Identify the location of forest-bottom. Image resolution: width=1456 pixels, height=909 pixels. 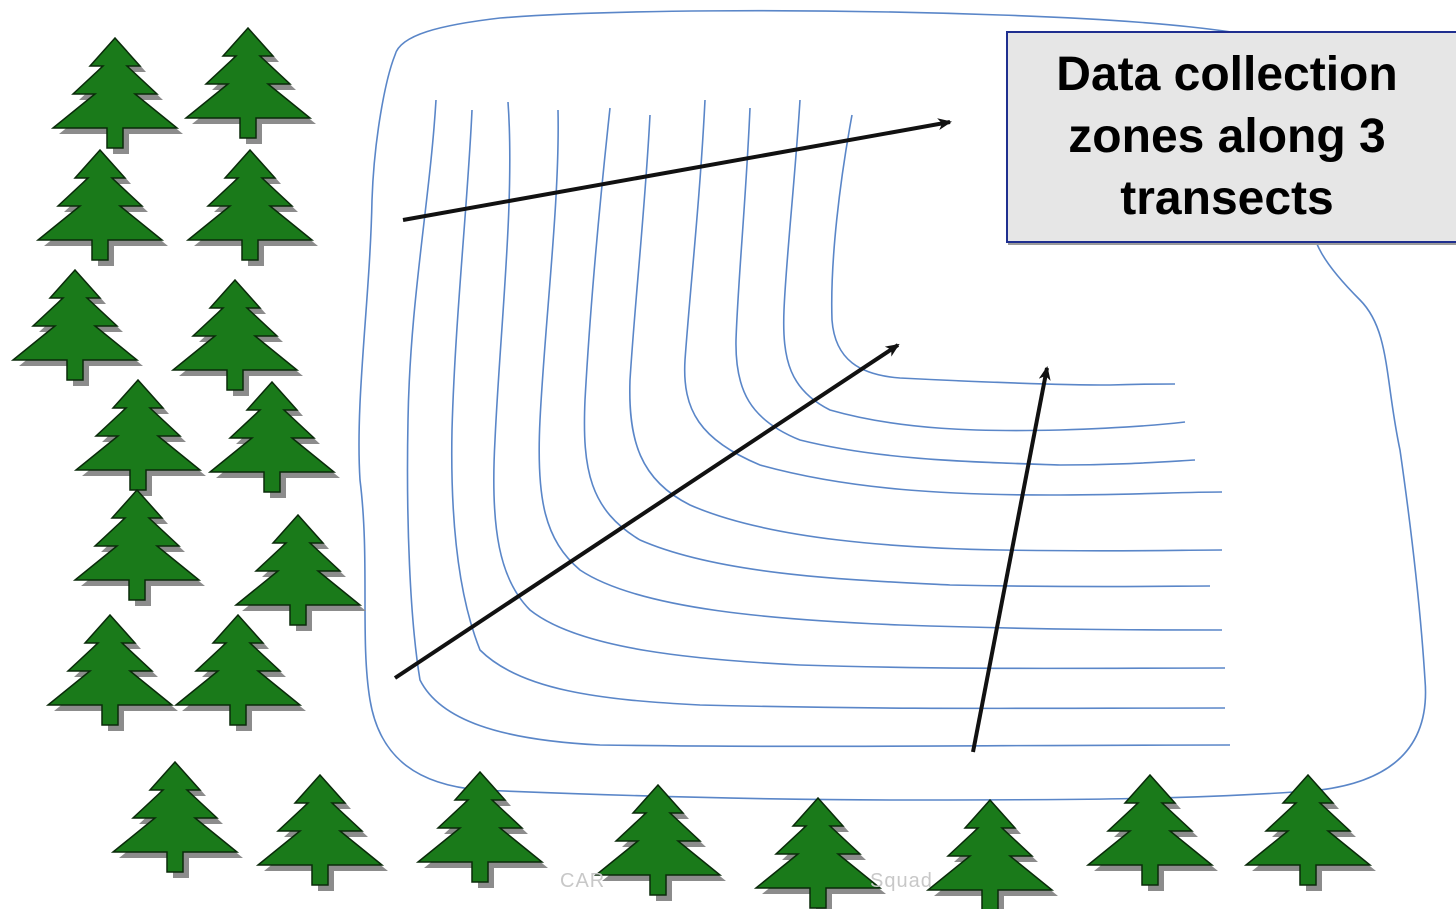
(744, 835).